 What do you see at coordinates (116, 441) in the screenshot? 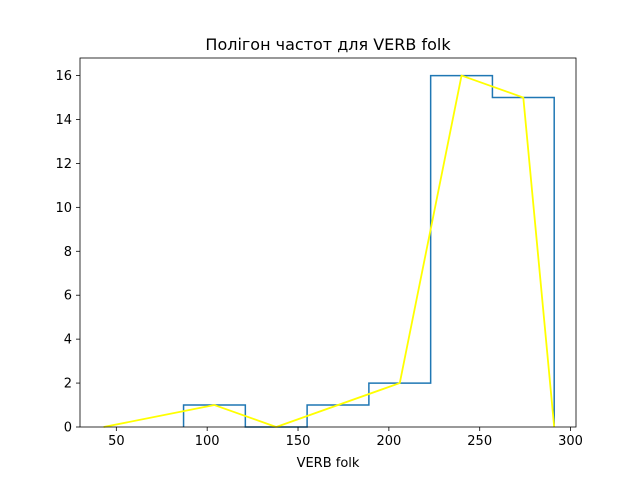
I see `x-tick-label: 50` at bounding box center [116, 441].